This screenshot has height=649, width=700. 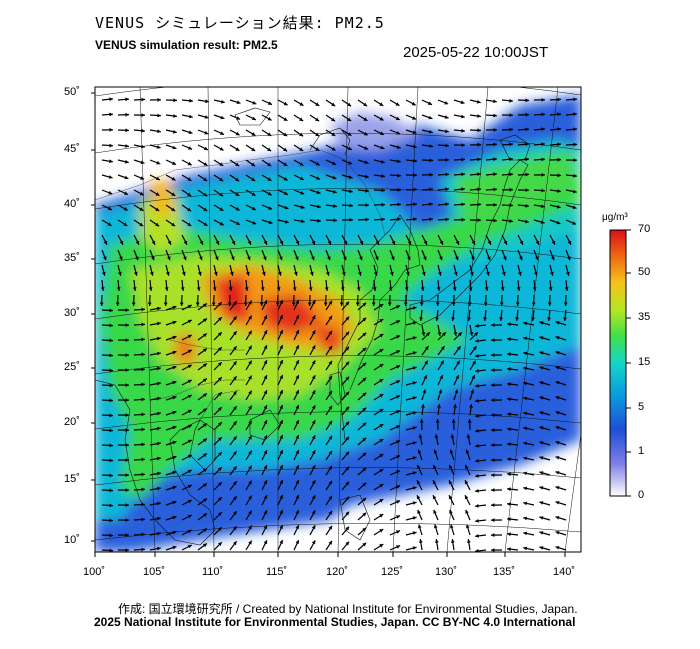 What do you see at coordinates (628, 363) in the screenshot?
I see `colorbar-ticks` at bounding box center [628, 363].